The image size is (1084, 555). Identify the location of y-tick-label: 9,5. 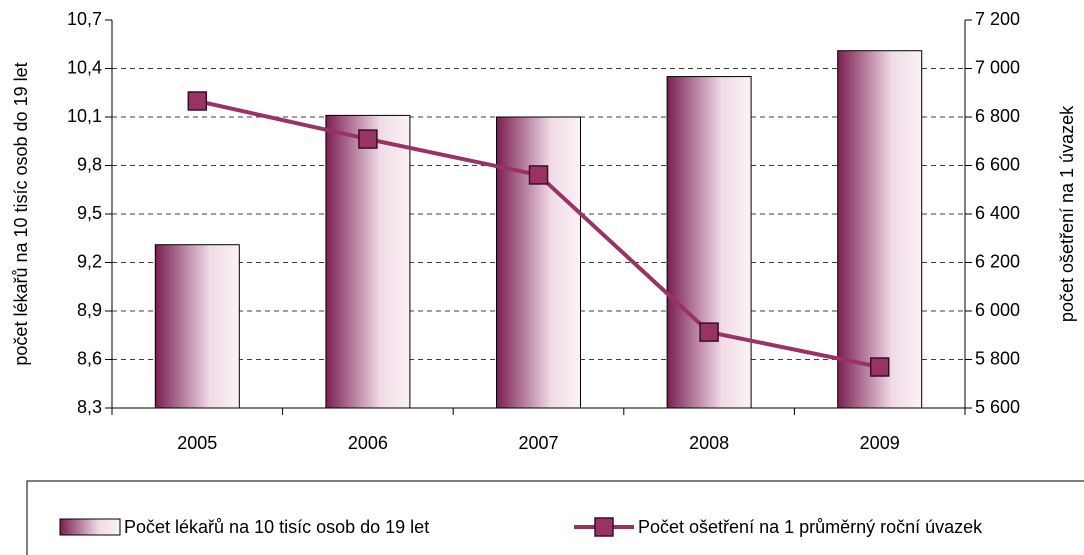
(89, 213).